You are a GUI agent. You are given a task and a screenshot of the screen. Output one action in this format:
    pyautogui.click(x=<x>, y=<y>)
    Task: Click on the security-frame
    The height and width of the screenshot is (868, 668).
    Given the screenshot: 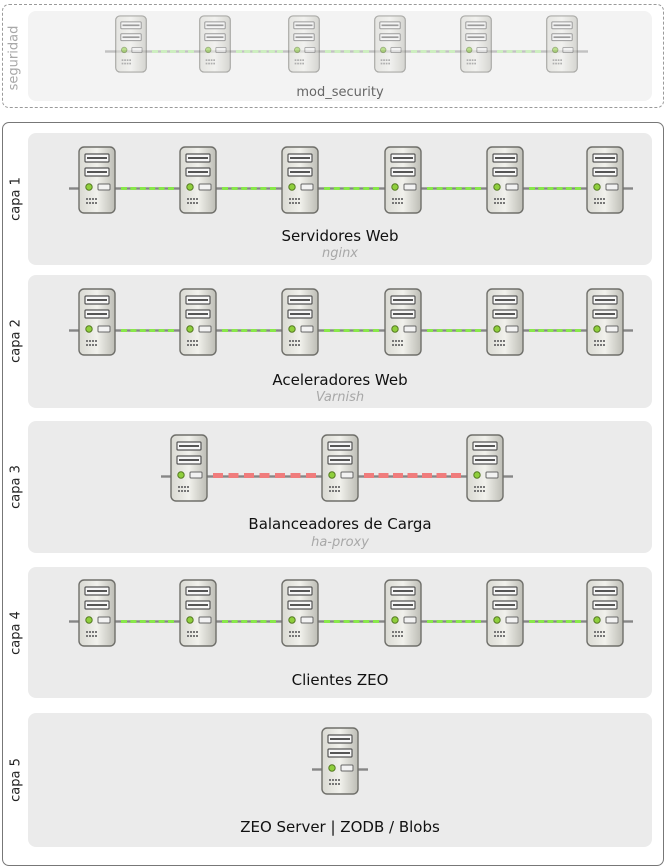 What is the action you would take?
    pyautogui.click(x=333, y=56)
    